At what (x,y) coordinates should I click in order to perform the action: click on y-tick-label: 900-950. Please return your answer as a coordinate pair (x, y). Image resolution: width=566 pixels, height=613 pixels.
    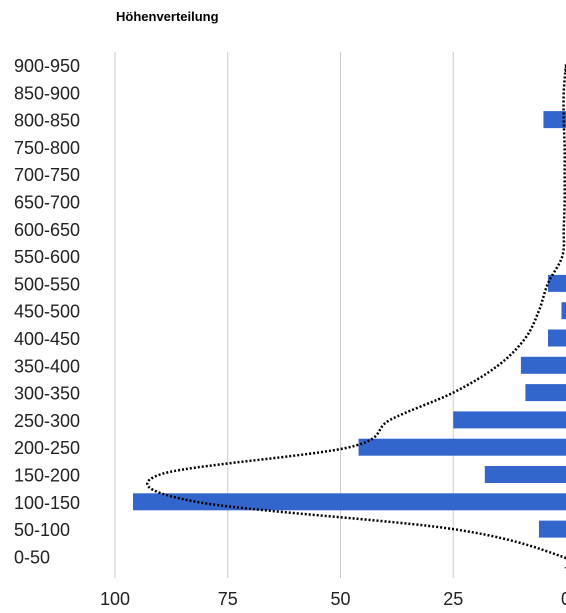
    Looking at the image, I should click on (47, 66).